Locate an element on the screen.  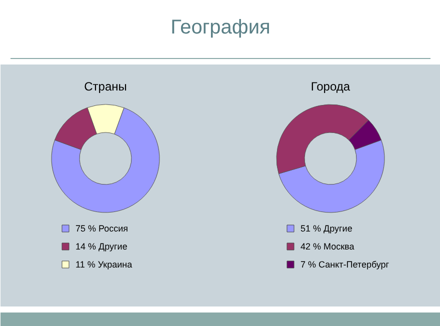
chart-title: Города is located at coordinates (330, 87).